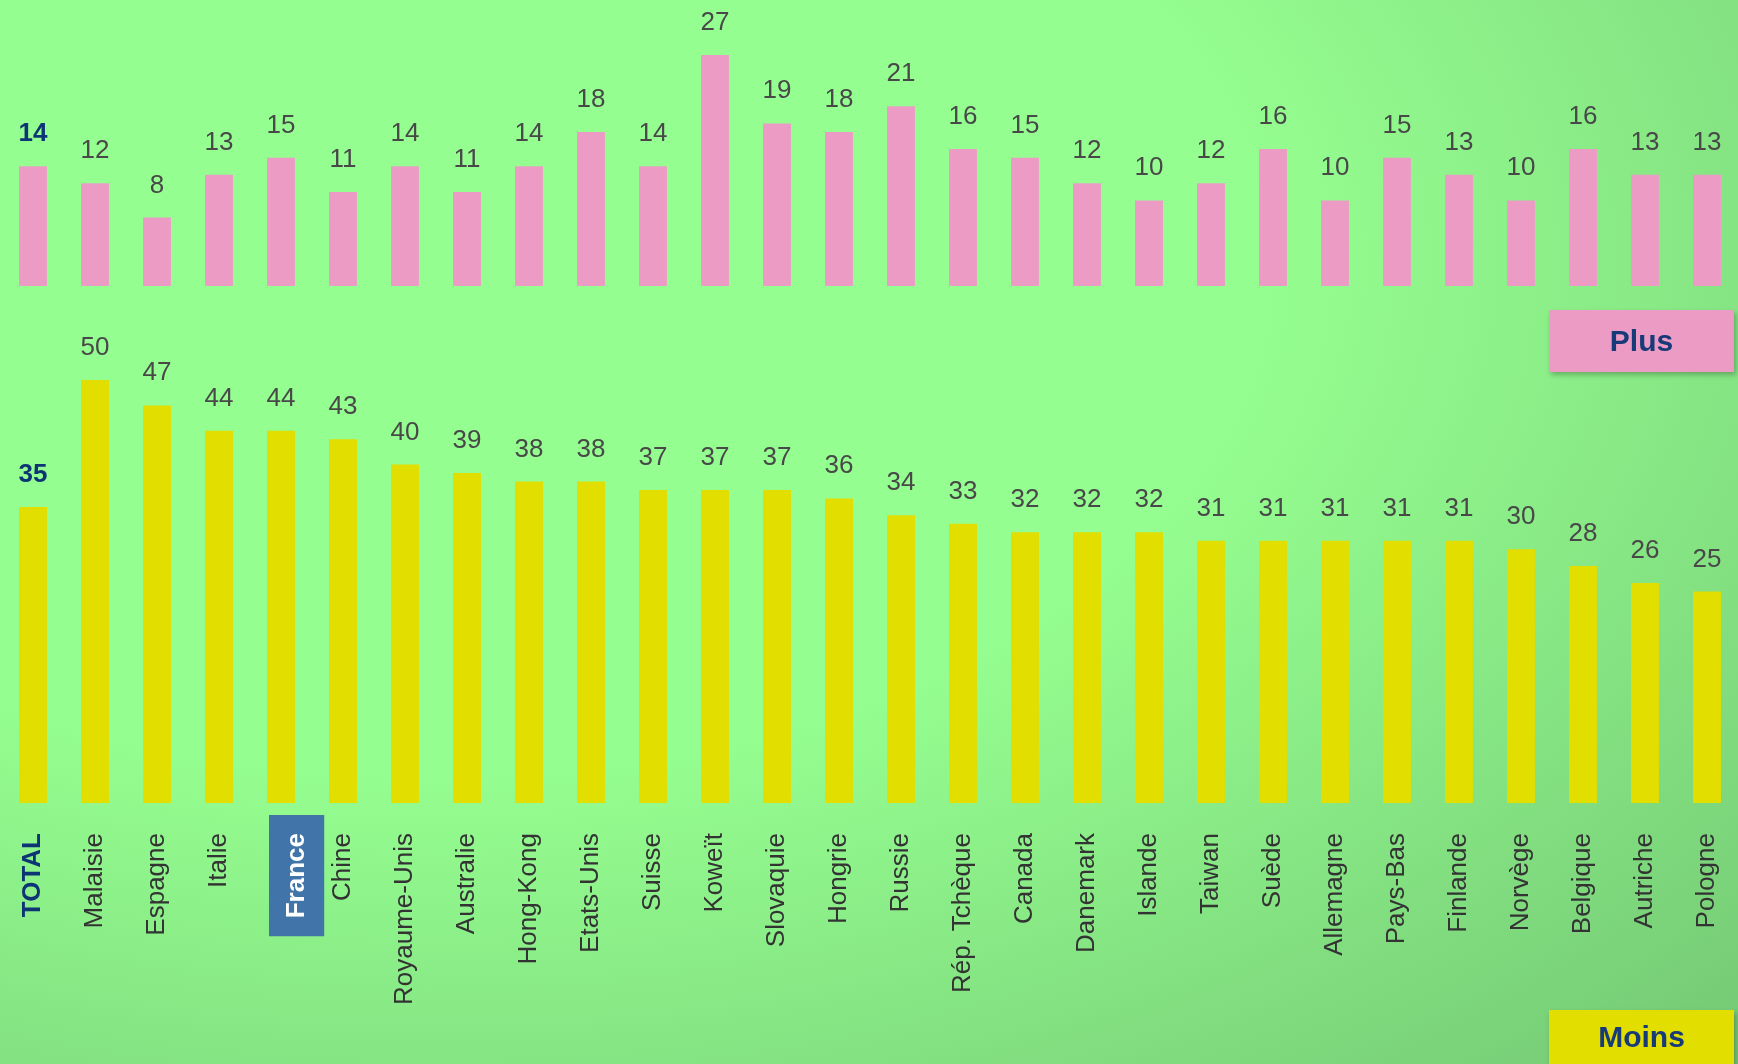  I want to click on x-tick-label: Norvège, so click(1519, 882).